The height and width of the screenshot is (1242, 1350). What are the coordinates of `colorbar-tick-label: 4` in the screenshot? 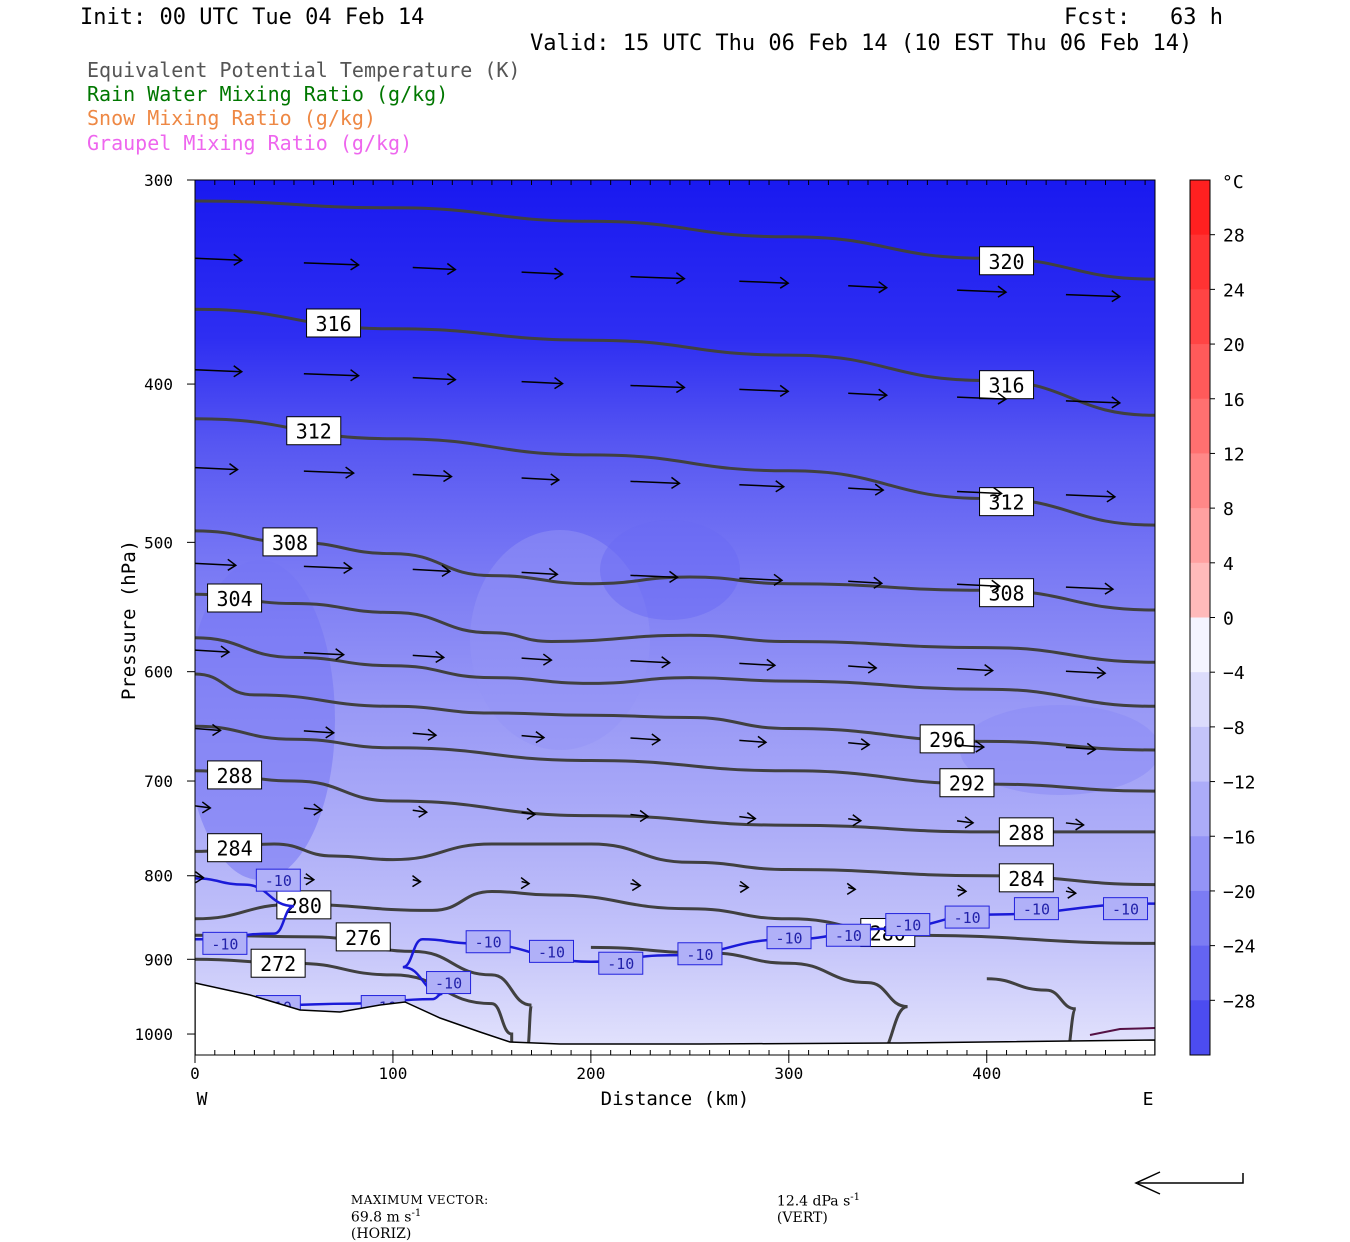 It's located at (1228, 564).